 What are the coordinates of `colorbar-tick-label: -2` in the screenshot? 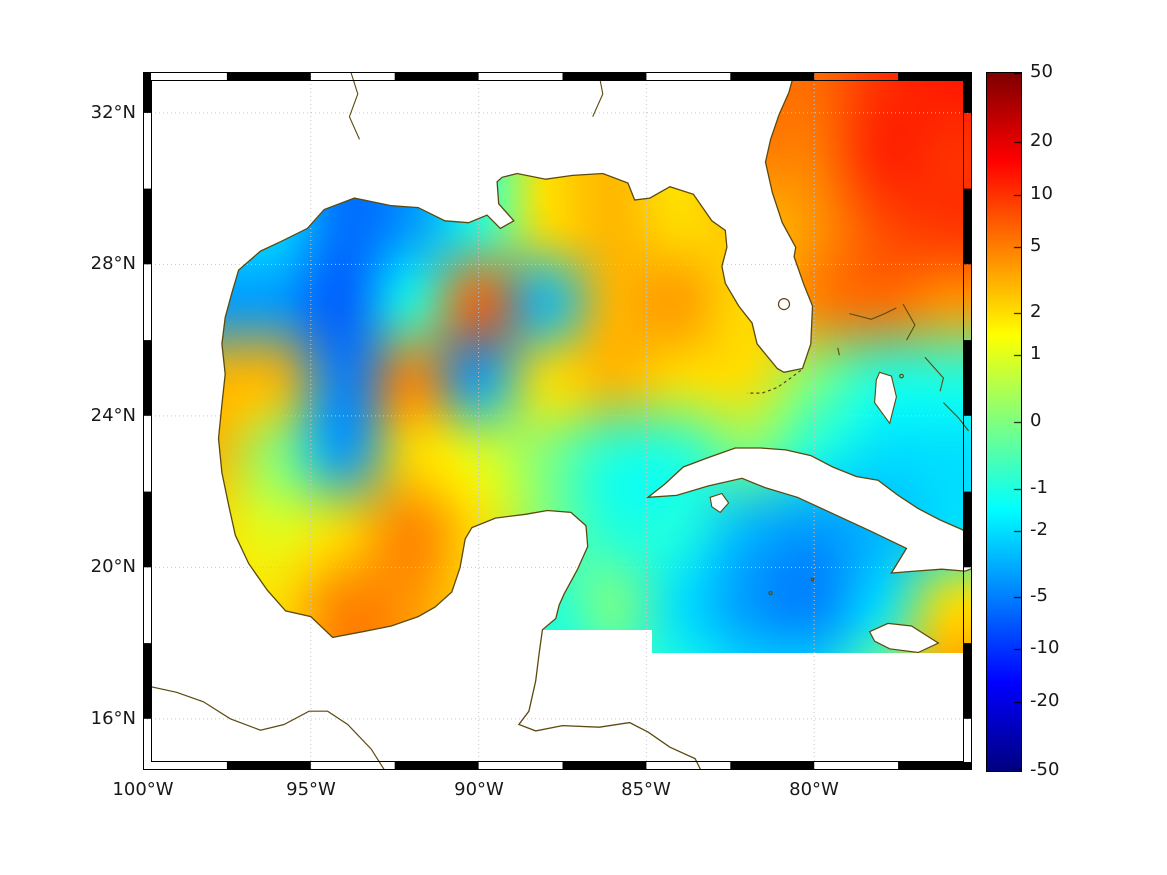 It's located at (1039, 529).